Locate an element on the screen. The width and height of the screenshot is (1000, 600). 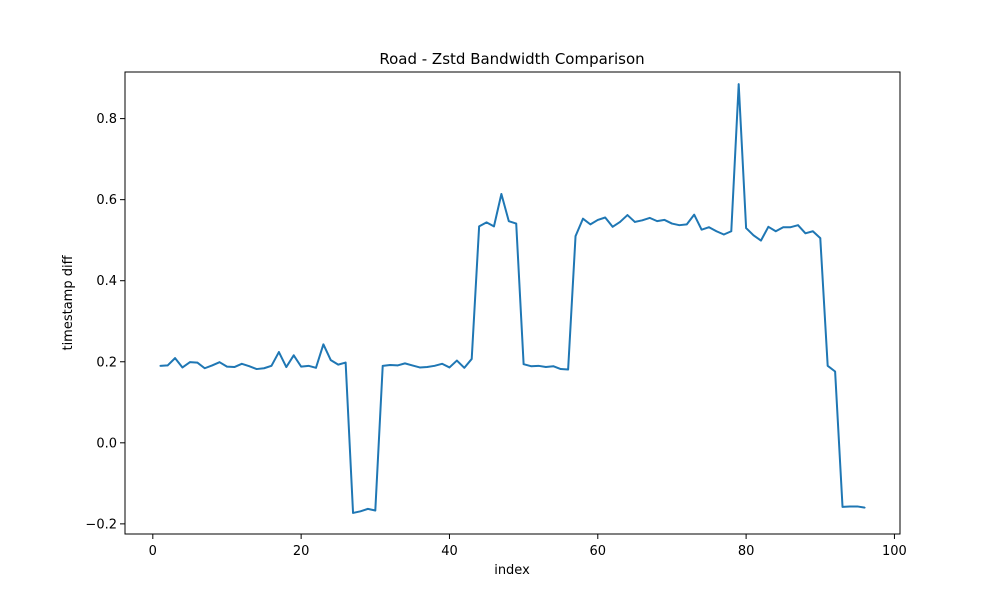
x-tick-label: 20 is located at coordinates (301, 551).